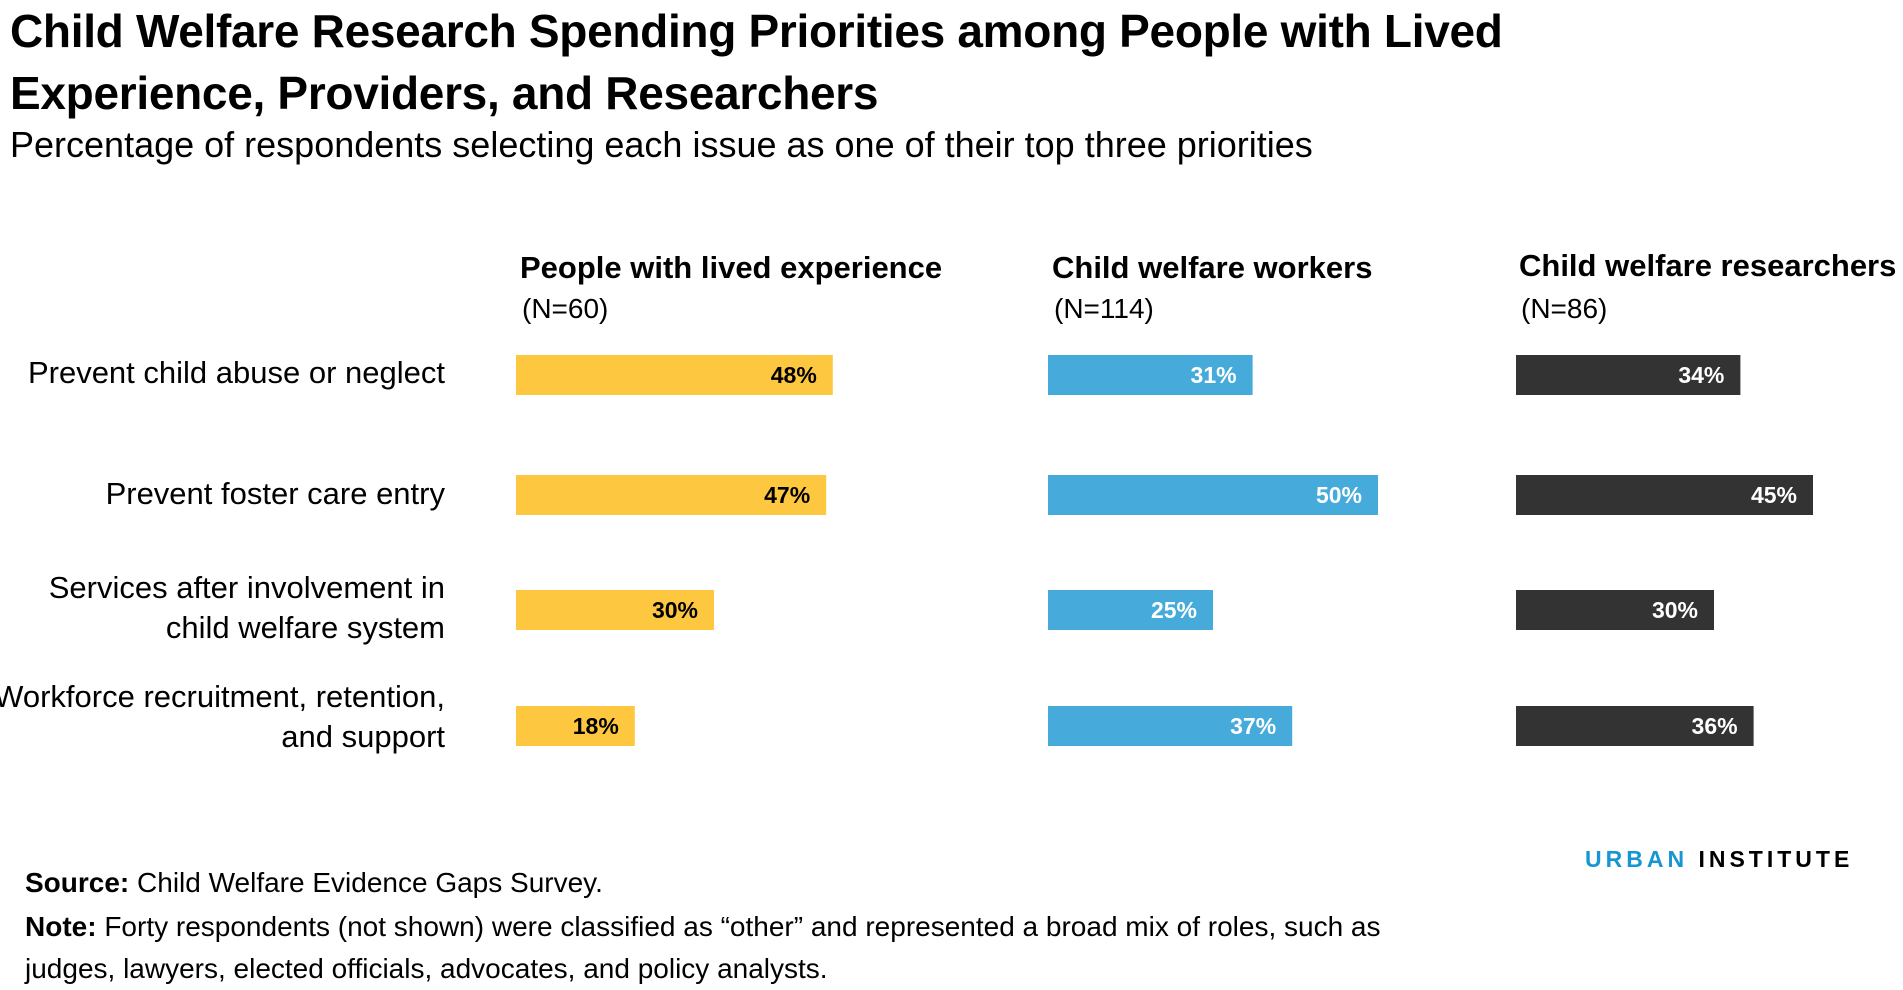 This screenshot has width=1903, height=990. I want to click on panel-title-workers: Child welfare workers, so click(1212, 267).